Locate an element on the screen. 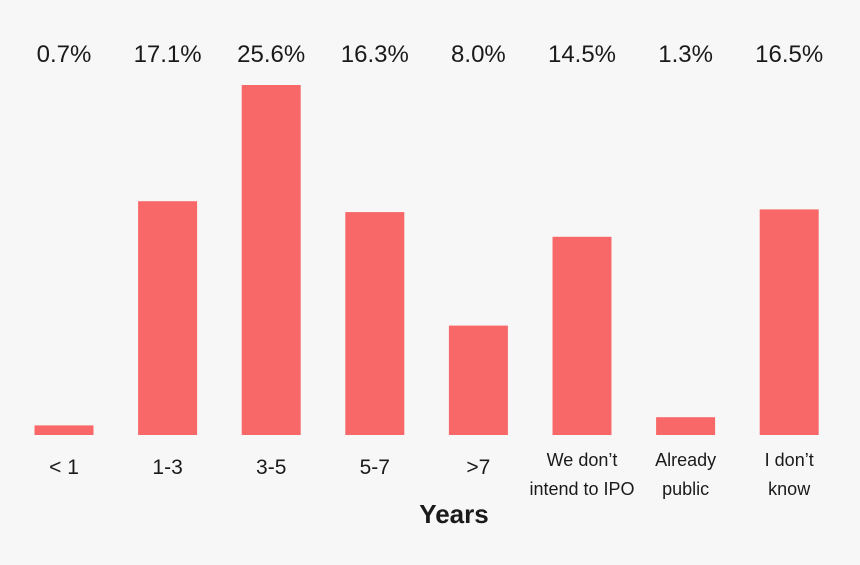 Image resolution: width=860 pixels, height=565 pixels. category-label-7: I don’t know is located at coordinates (789, 474).